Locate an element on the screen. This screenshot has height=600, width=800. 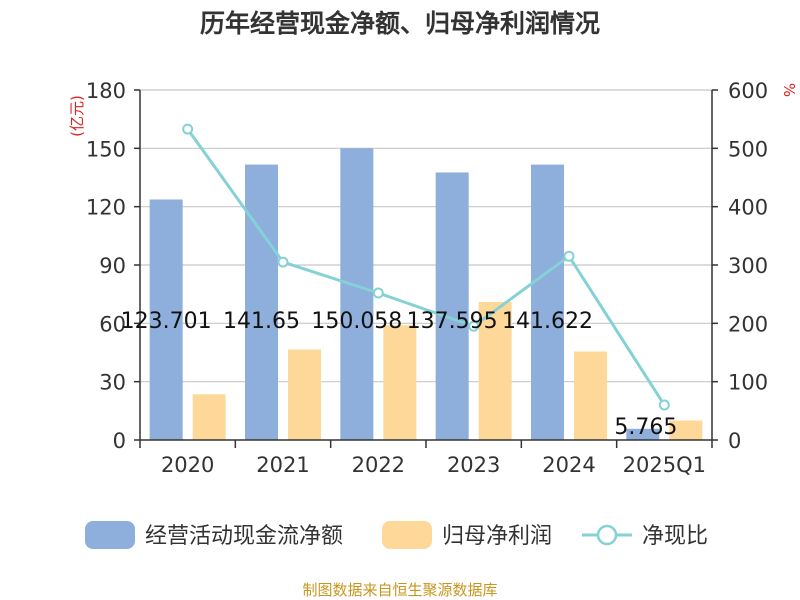
legend-label-operating-cash-flow: 经营活动现金流净额 is located at coordinates (244, 536).